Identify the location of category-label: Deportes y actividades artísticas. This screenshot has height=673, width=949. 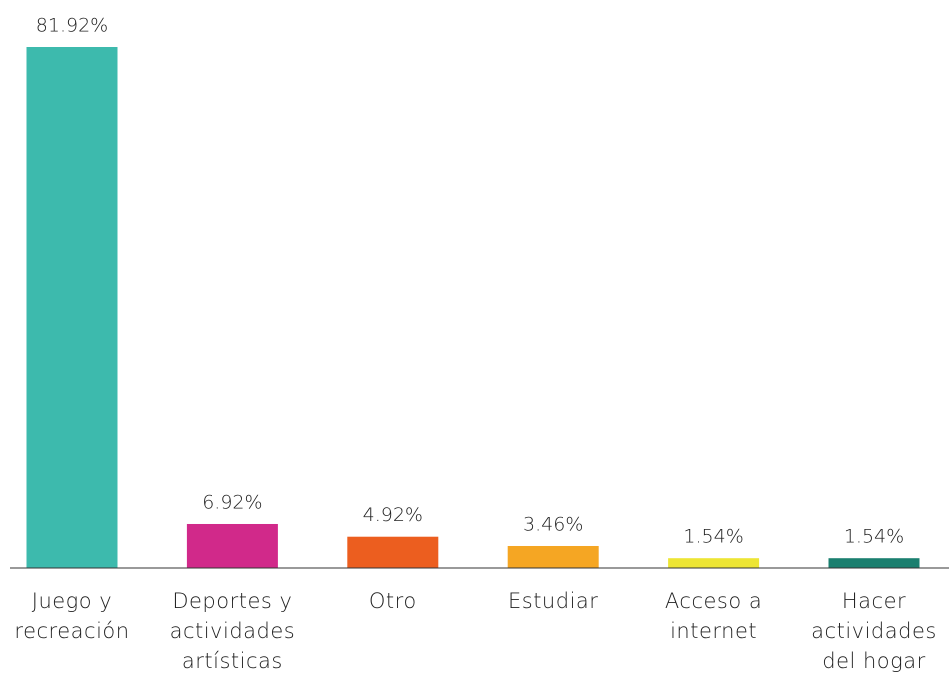
(233, 631).